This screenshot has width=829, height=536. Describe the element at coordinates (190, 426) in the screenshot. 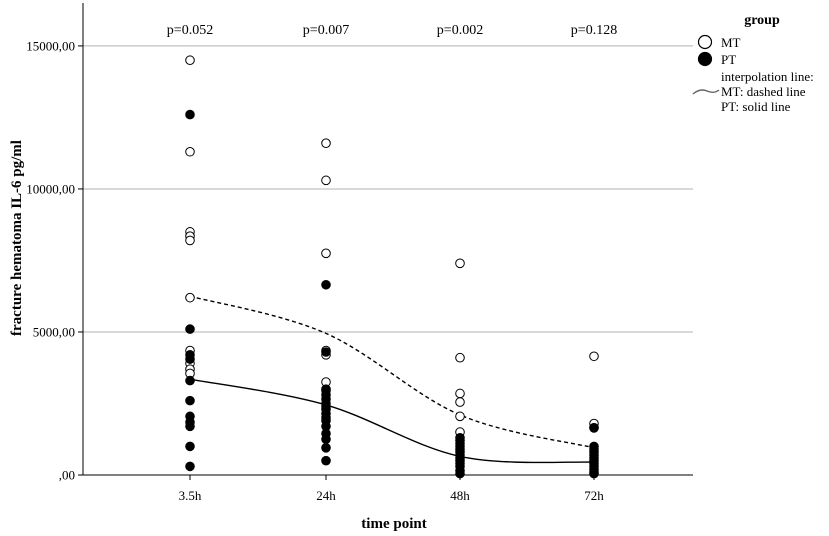

I see `point-pt-3.5h-8` at that location.